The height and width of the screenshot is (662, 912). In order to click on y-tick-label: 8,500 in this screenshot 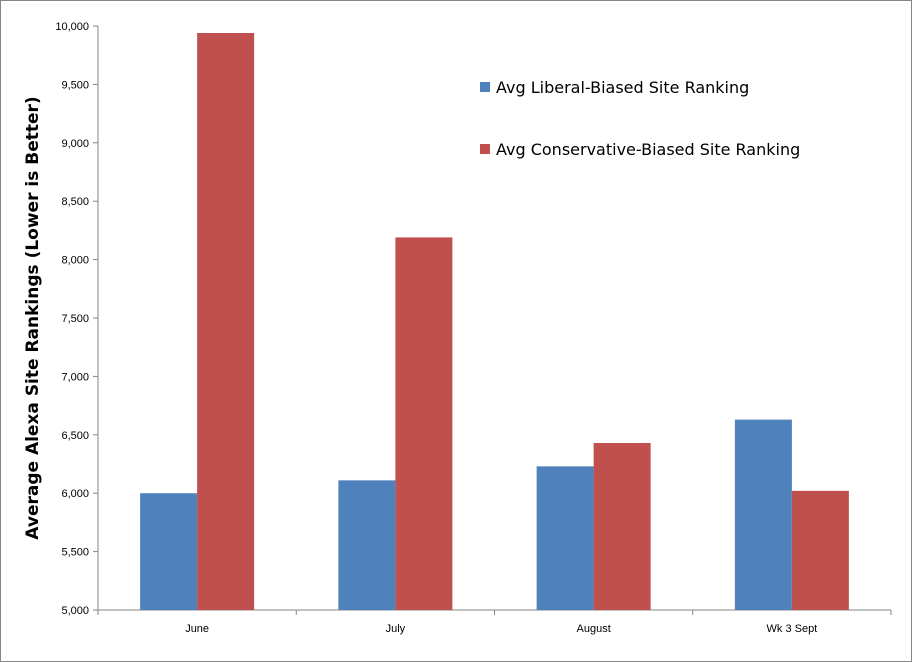, I will do `click(75, 202)`.